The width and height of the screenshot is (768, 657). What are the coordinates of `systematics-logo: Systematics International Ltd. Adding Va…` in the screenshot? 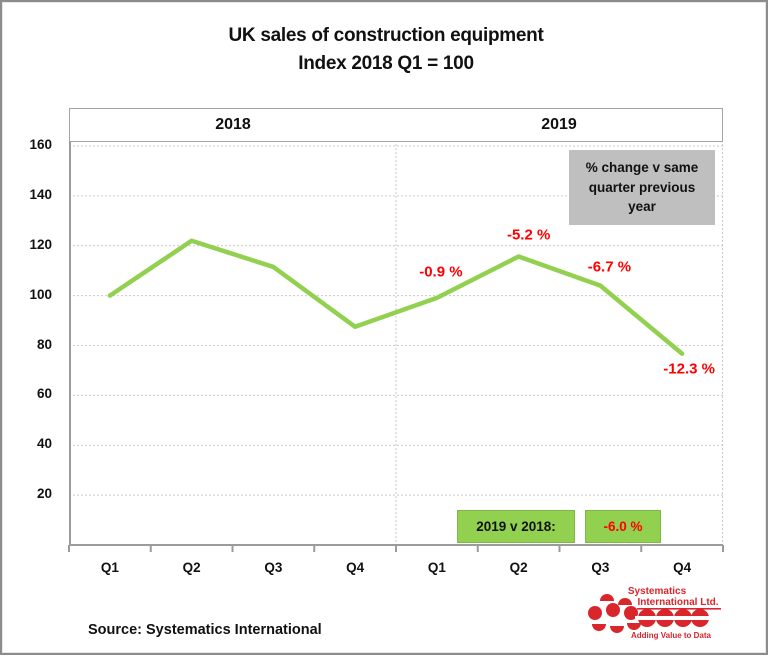 It's located at (655, 614).